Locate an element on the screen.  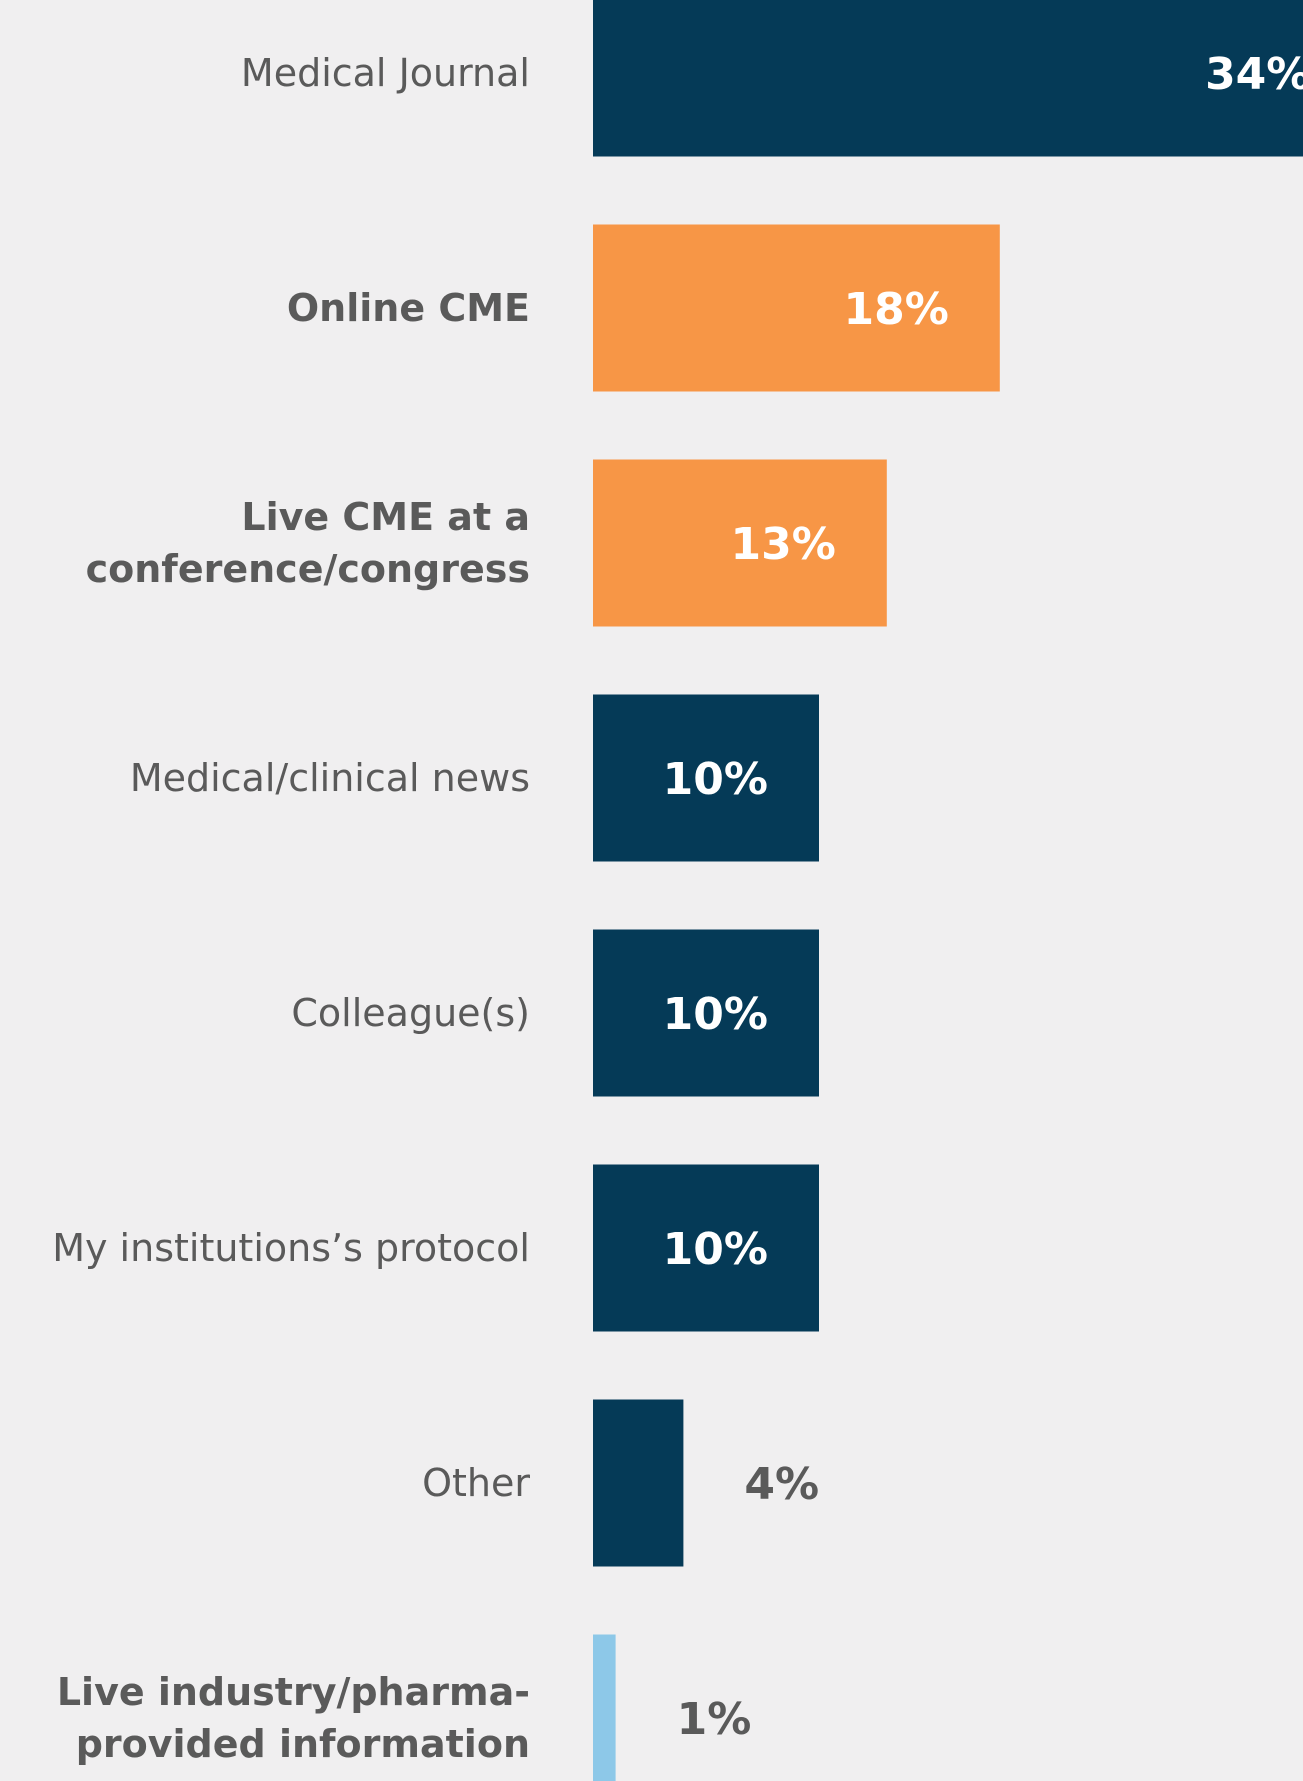
category-label: Live CME at a conference/congress is located at coordinates (307, 543).